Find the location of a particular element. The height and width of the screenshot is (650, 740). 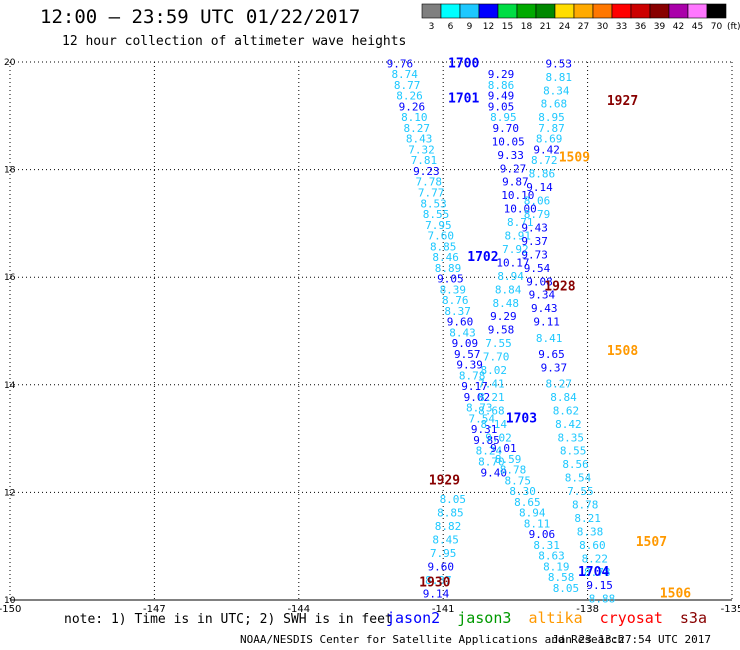

x-tick-label: -138 is located at coordinates (587, 609).